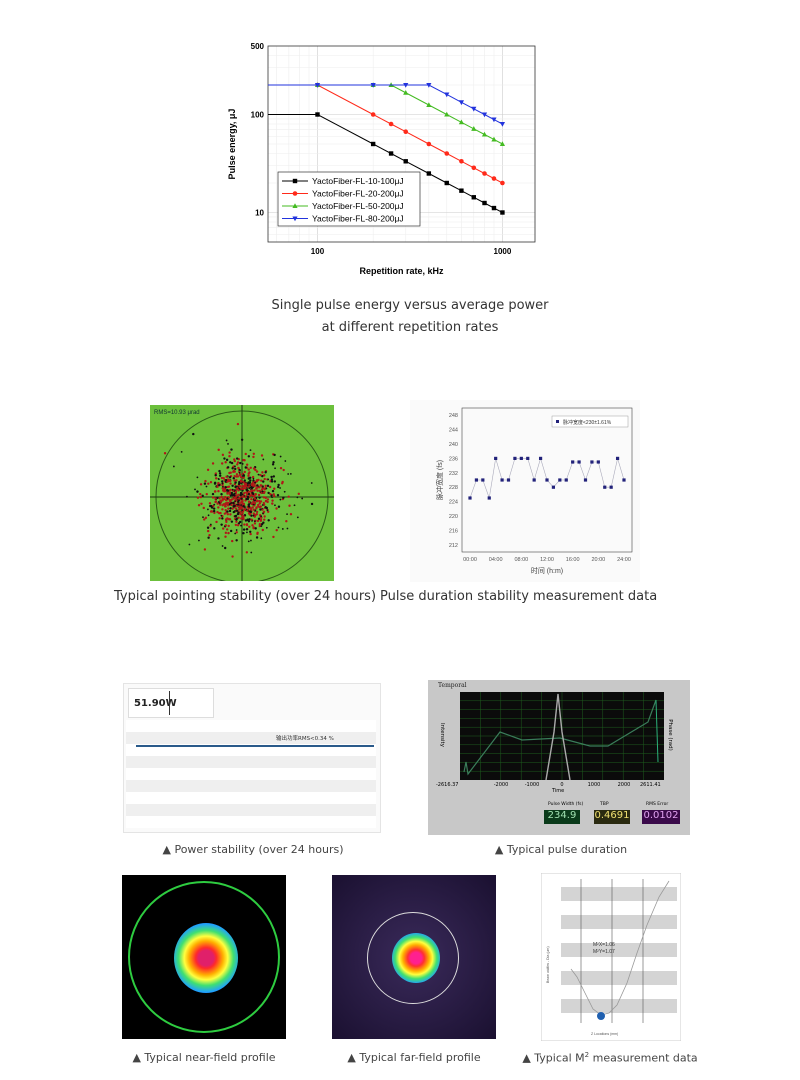 The height and width of the screenshot is (1080, 800). I want to click on m2-xlabel: Z Locations (mm), so click(604, 1034).